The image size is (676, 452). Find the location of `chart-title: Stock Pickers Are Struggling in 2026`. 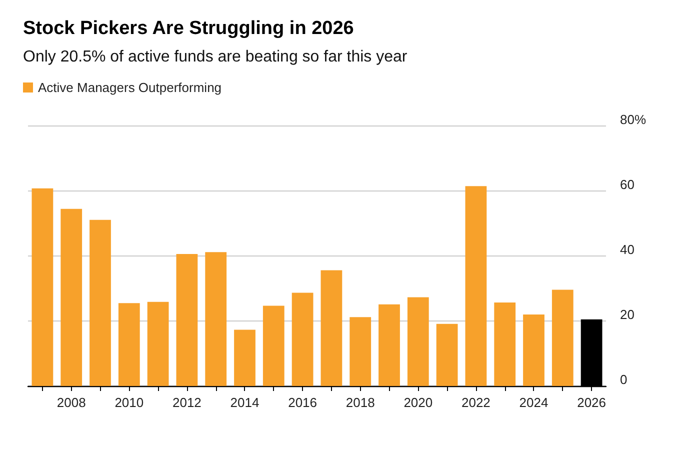

chart-title: Stock Pickers Are Struggling in 2026 is located at coordinates (188, 28).